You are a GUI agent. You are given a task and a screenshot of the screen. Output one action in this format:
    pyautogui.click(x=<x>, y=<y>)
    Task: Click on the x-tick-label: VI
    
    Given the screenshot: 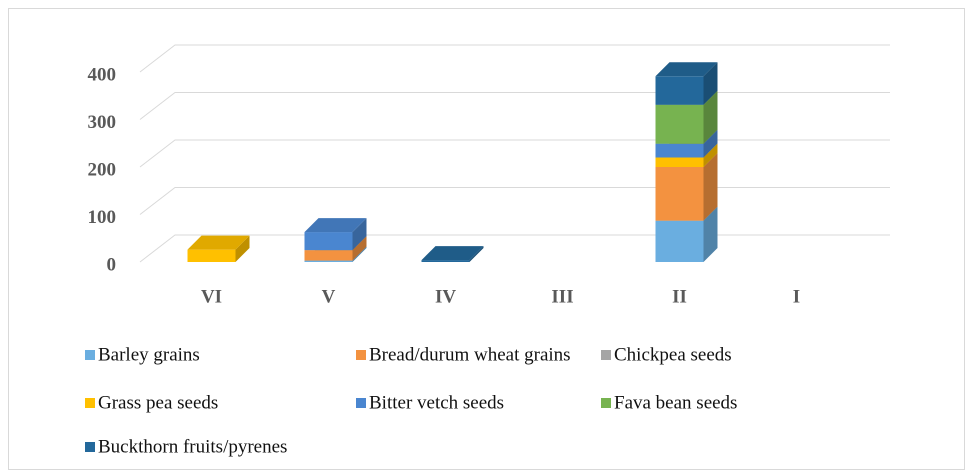 What is the action you would take?
    pyautogui.click(x=211, y=296)
    